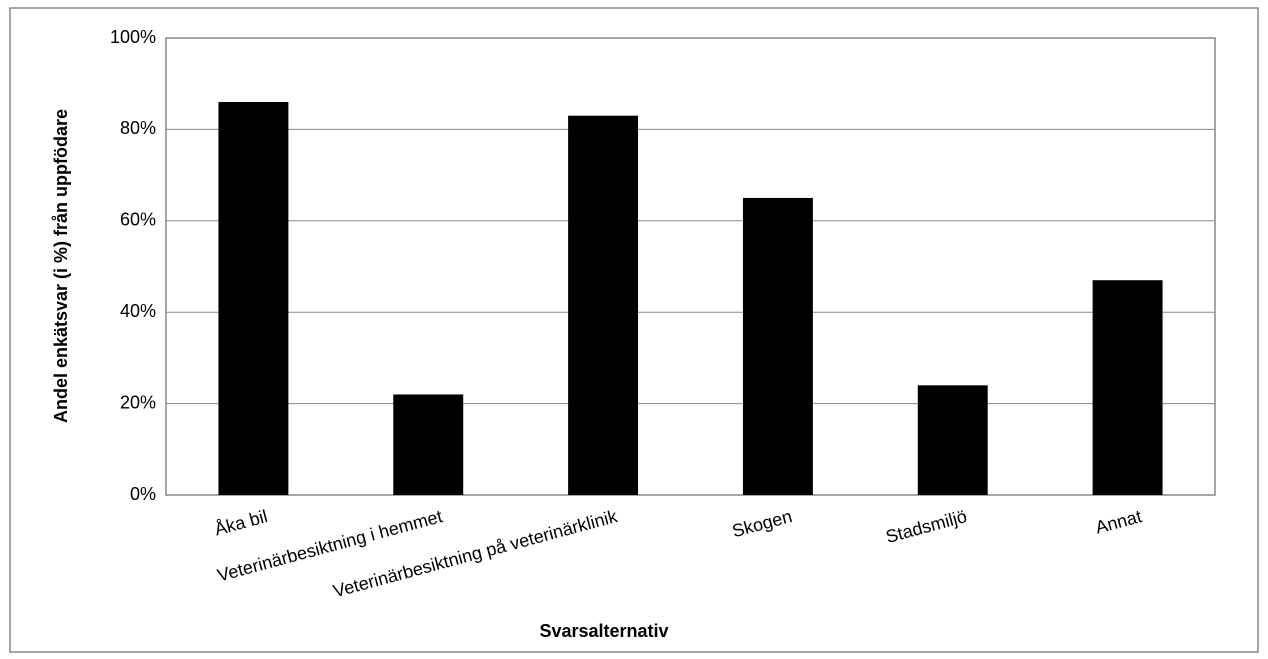 This screenshot has width=1268, height=659. Describe the element at coordinates (61, 266) in the screenshot. I see `y-axis-title: Andel enkätsvar (i %) från uppfödare` at that location.